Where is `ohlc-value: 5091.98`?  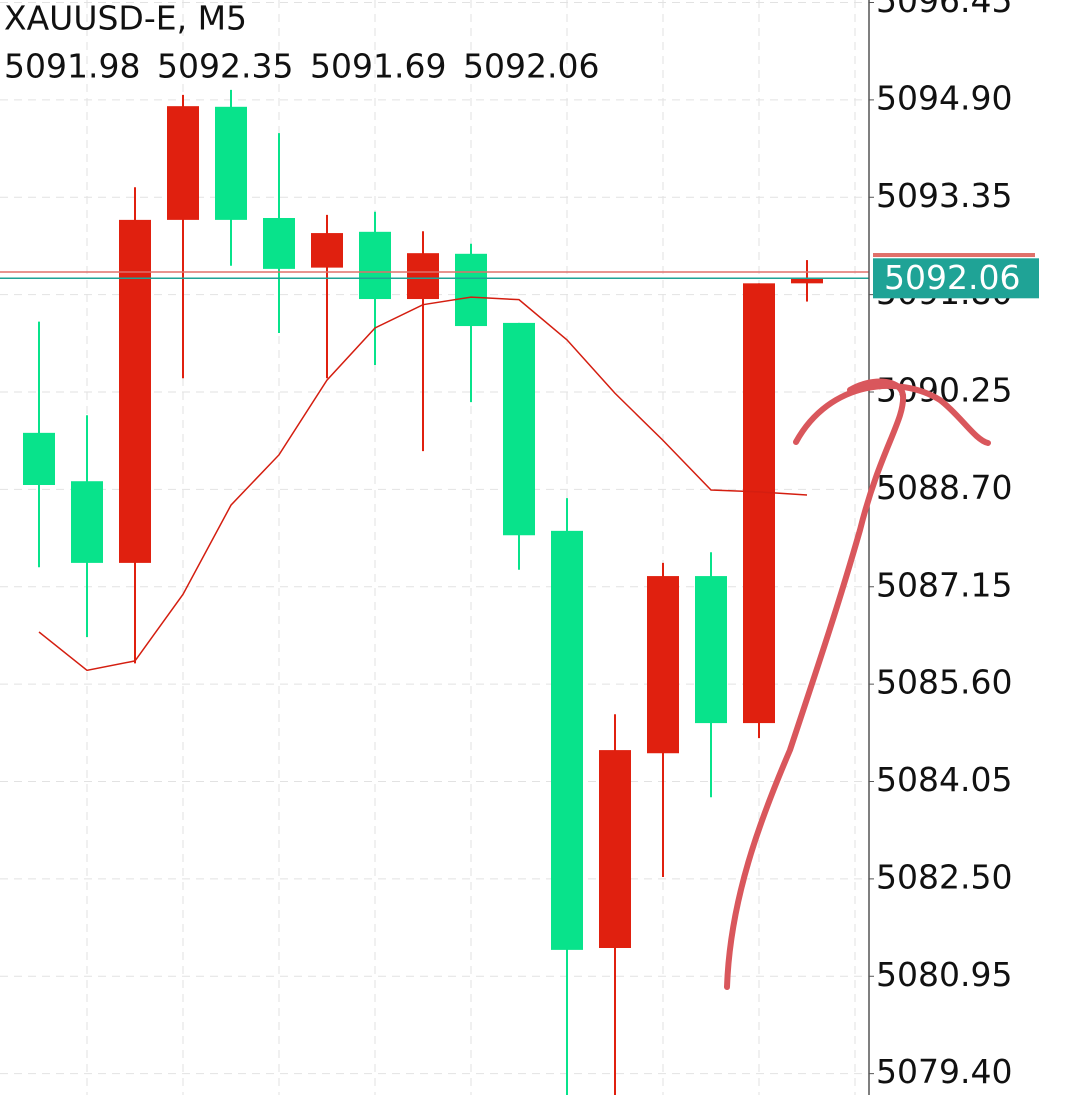 ohlc-value: 5091.98 is located at coordinates (72, 66).